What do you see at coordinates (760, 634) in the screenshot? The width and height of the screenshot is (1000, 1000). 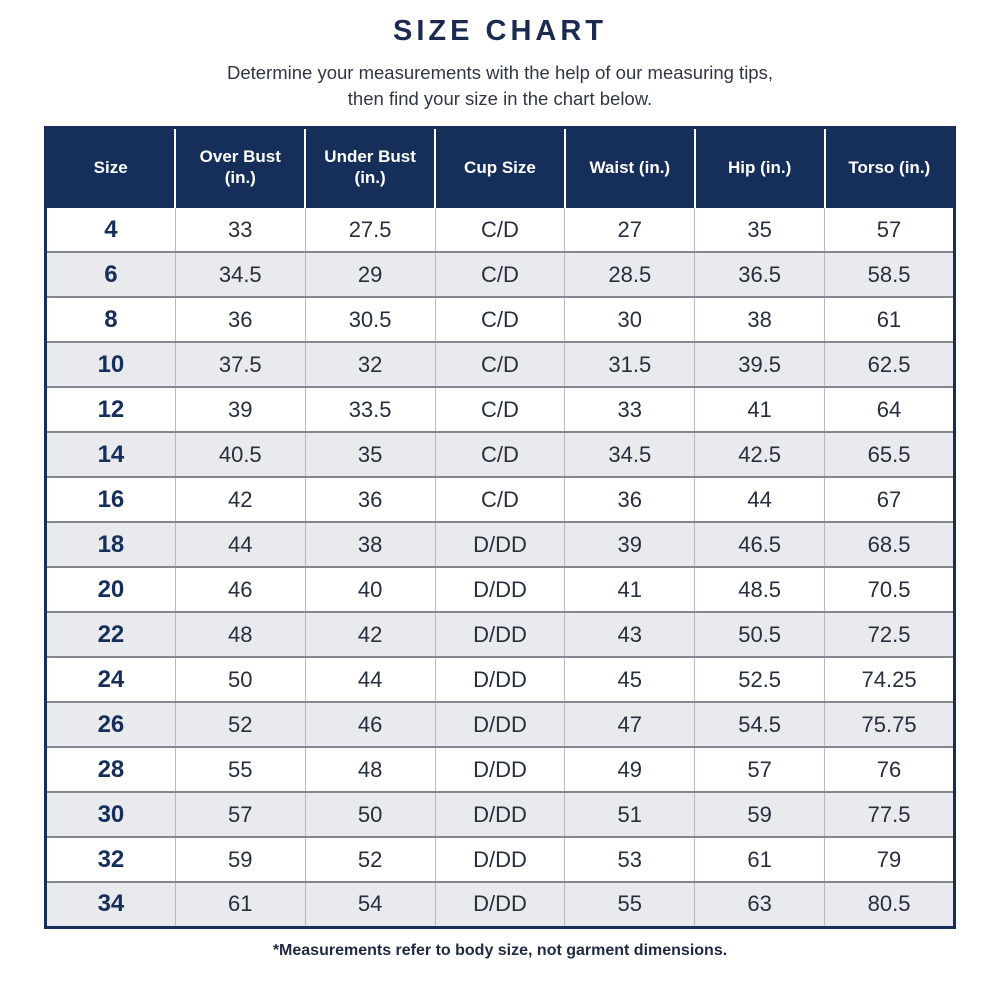 I see `value-cell: 50.5` at bounding box center [760, 634].